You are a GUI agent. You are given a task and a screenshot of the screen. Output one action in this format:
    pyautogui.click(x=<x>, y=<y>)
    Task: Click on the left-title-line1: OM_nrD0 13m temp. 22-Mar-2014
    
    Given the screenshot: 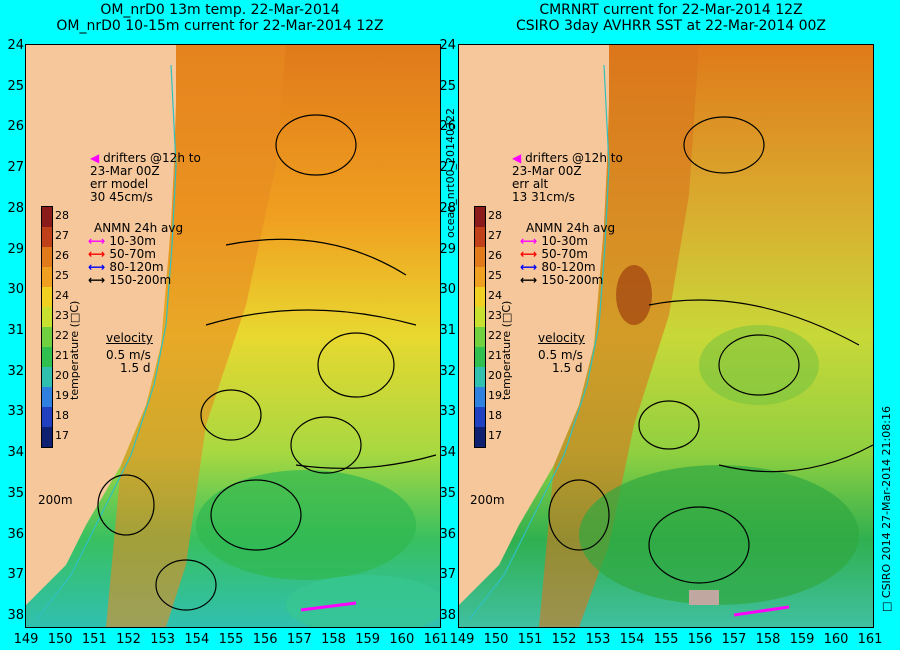 What is the action you would take?
    pyautogui.click(x=220, y=10)
    